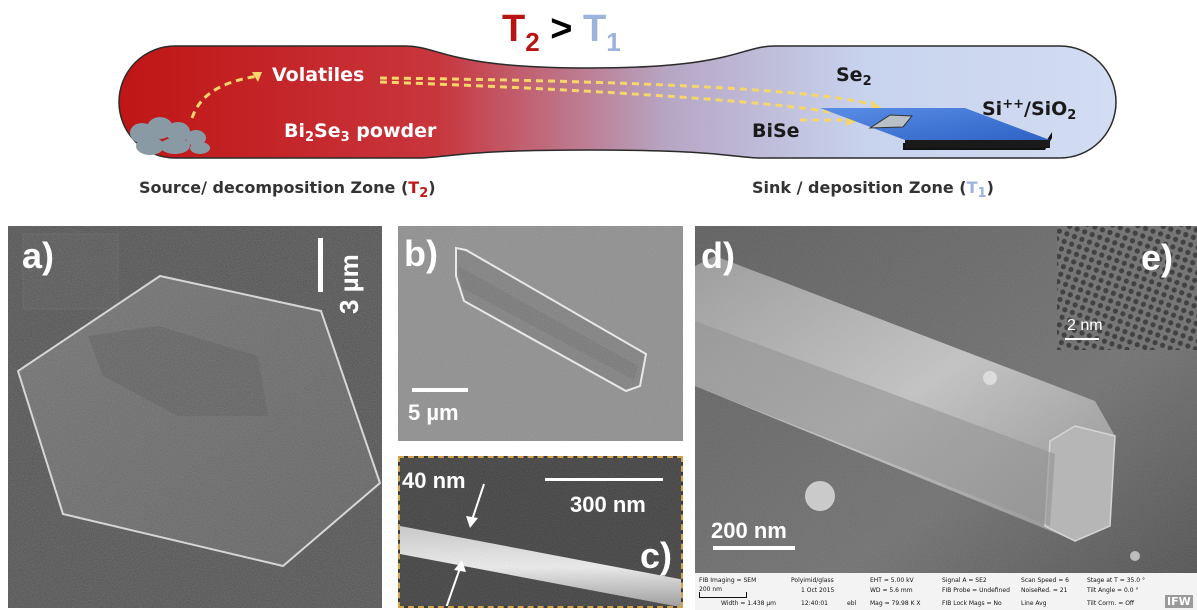  What do you see at coordinates (749, 530) in the screenshot?
I see `panel-d-scale-label: 200 nm` at bounding box center [749, 530].